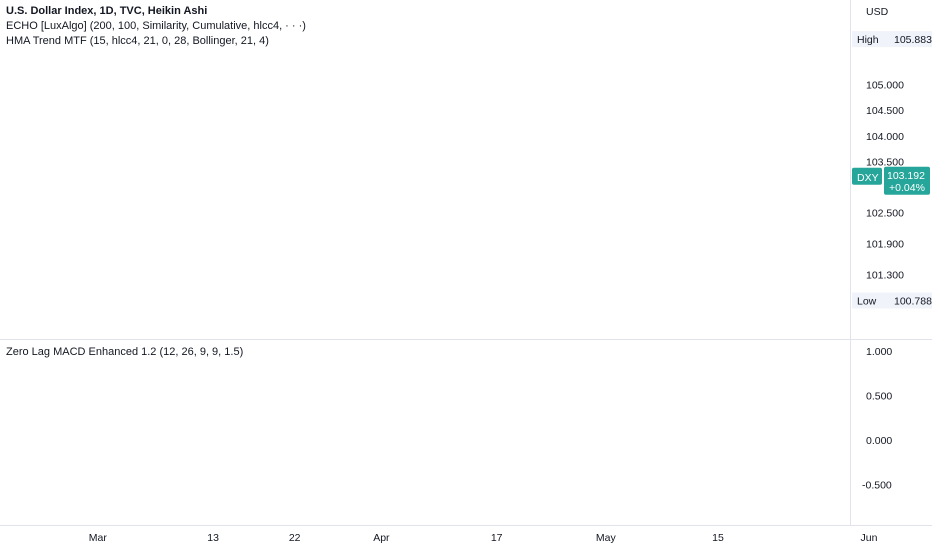  I want to click on time-tick-label: Mar, so click(98, 538).